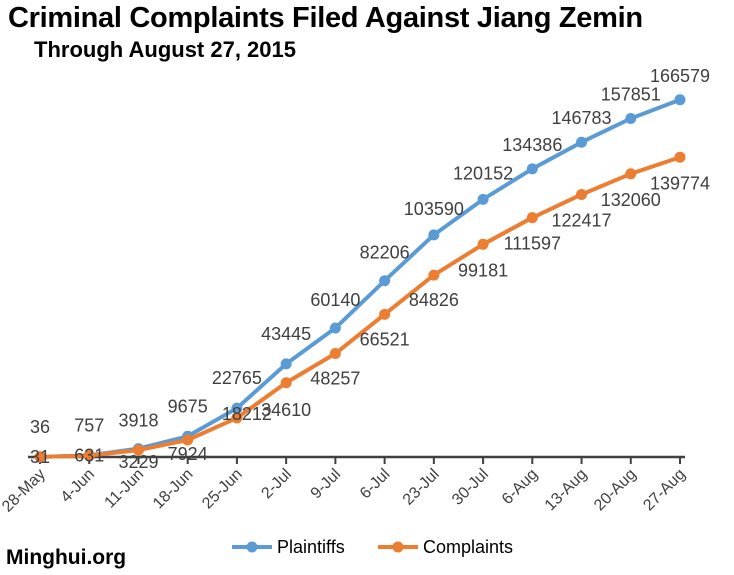  Describe the element at coordinates (78, 486) in the screenshot. I see `x-tick-label: 4-Jun` at that location.